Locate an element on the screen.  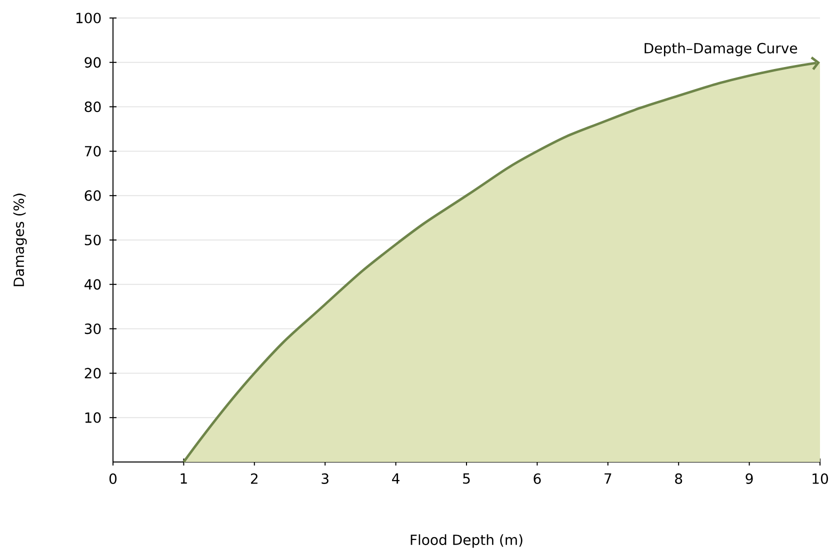
x-tick-label: 10 is located at coordinates (820, 478).